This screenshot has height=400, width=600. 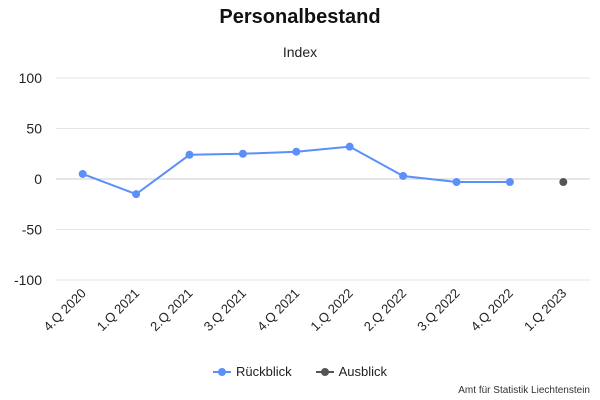 I want to click on legend-swatch-ausblick, so click(x=324, y=372).